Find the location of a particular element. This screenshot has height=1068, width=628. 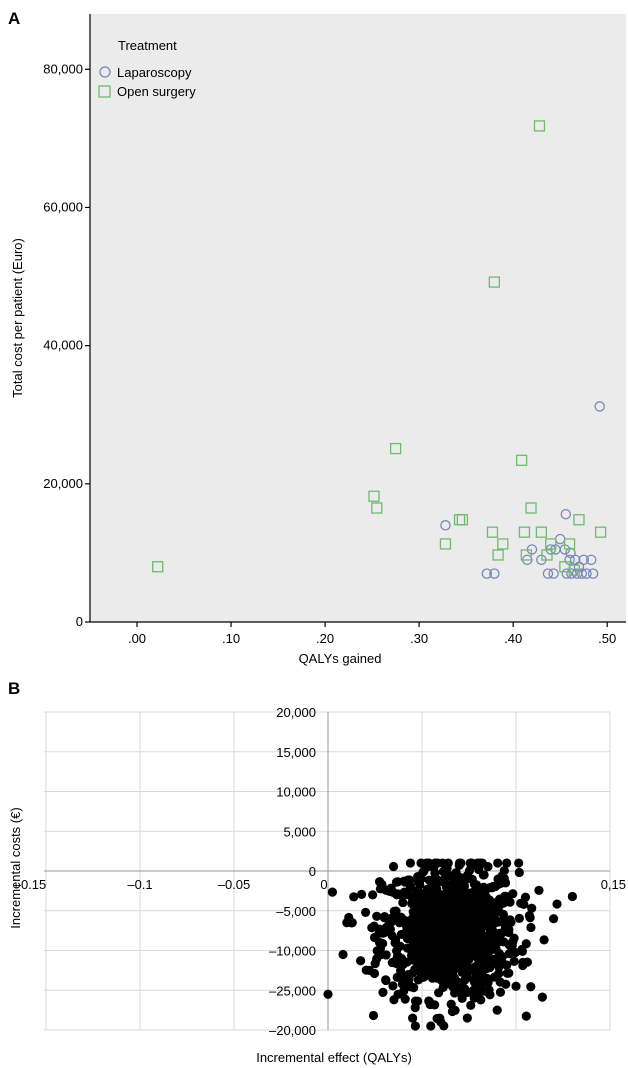

panel-a-y-ticks: 0 20,000 40,000 60,000 80,000 is located at coordinates (66, 345).